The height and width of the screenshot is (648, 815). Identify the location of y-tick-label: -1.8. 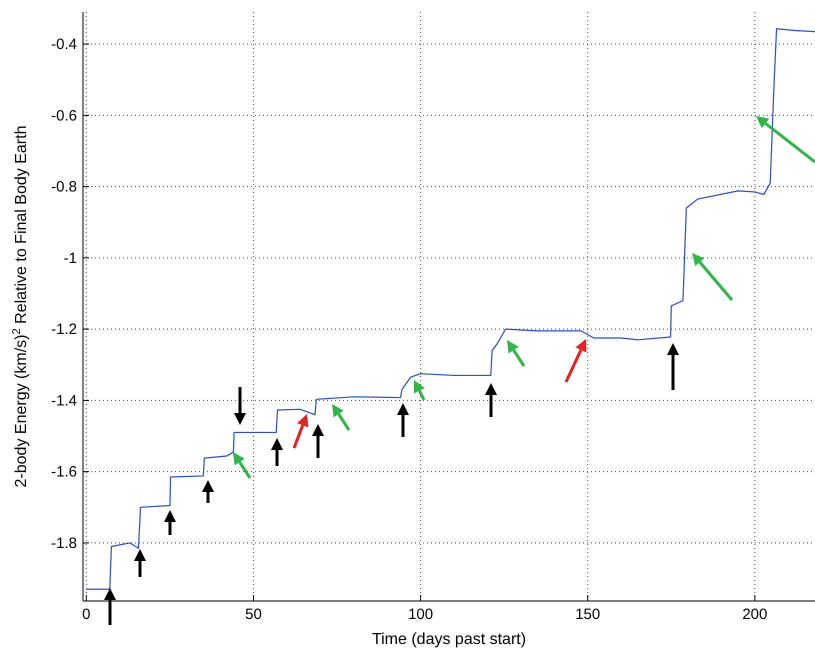
(64, 543).